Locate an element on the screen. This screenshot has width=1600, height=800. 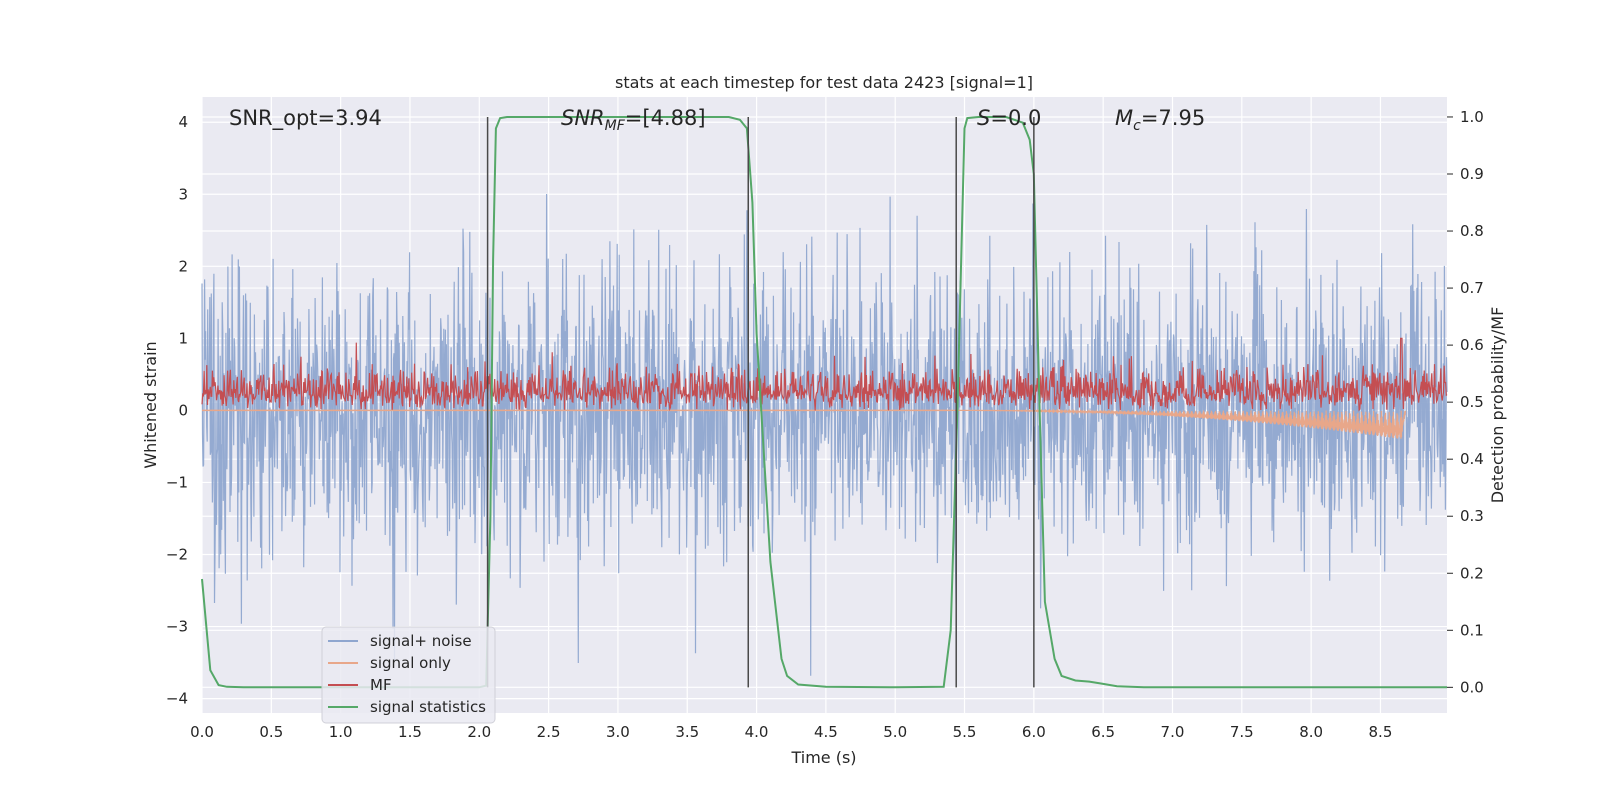
x-tick-label: 6.0 is located at coordinates (1034, 732).